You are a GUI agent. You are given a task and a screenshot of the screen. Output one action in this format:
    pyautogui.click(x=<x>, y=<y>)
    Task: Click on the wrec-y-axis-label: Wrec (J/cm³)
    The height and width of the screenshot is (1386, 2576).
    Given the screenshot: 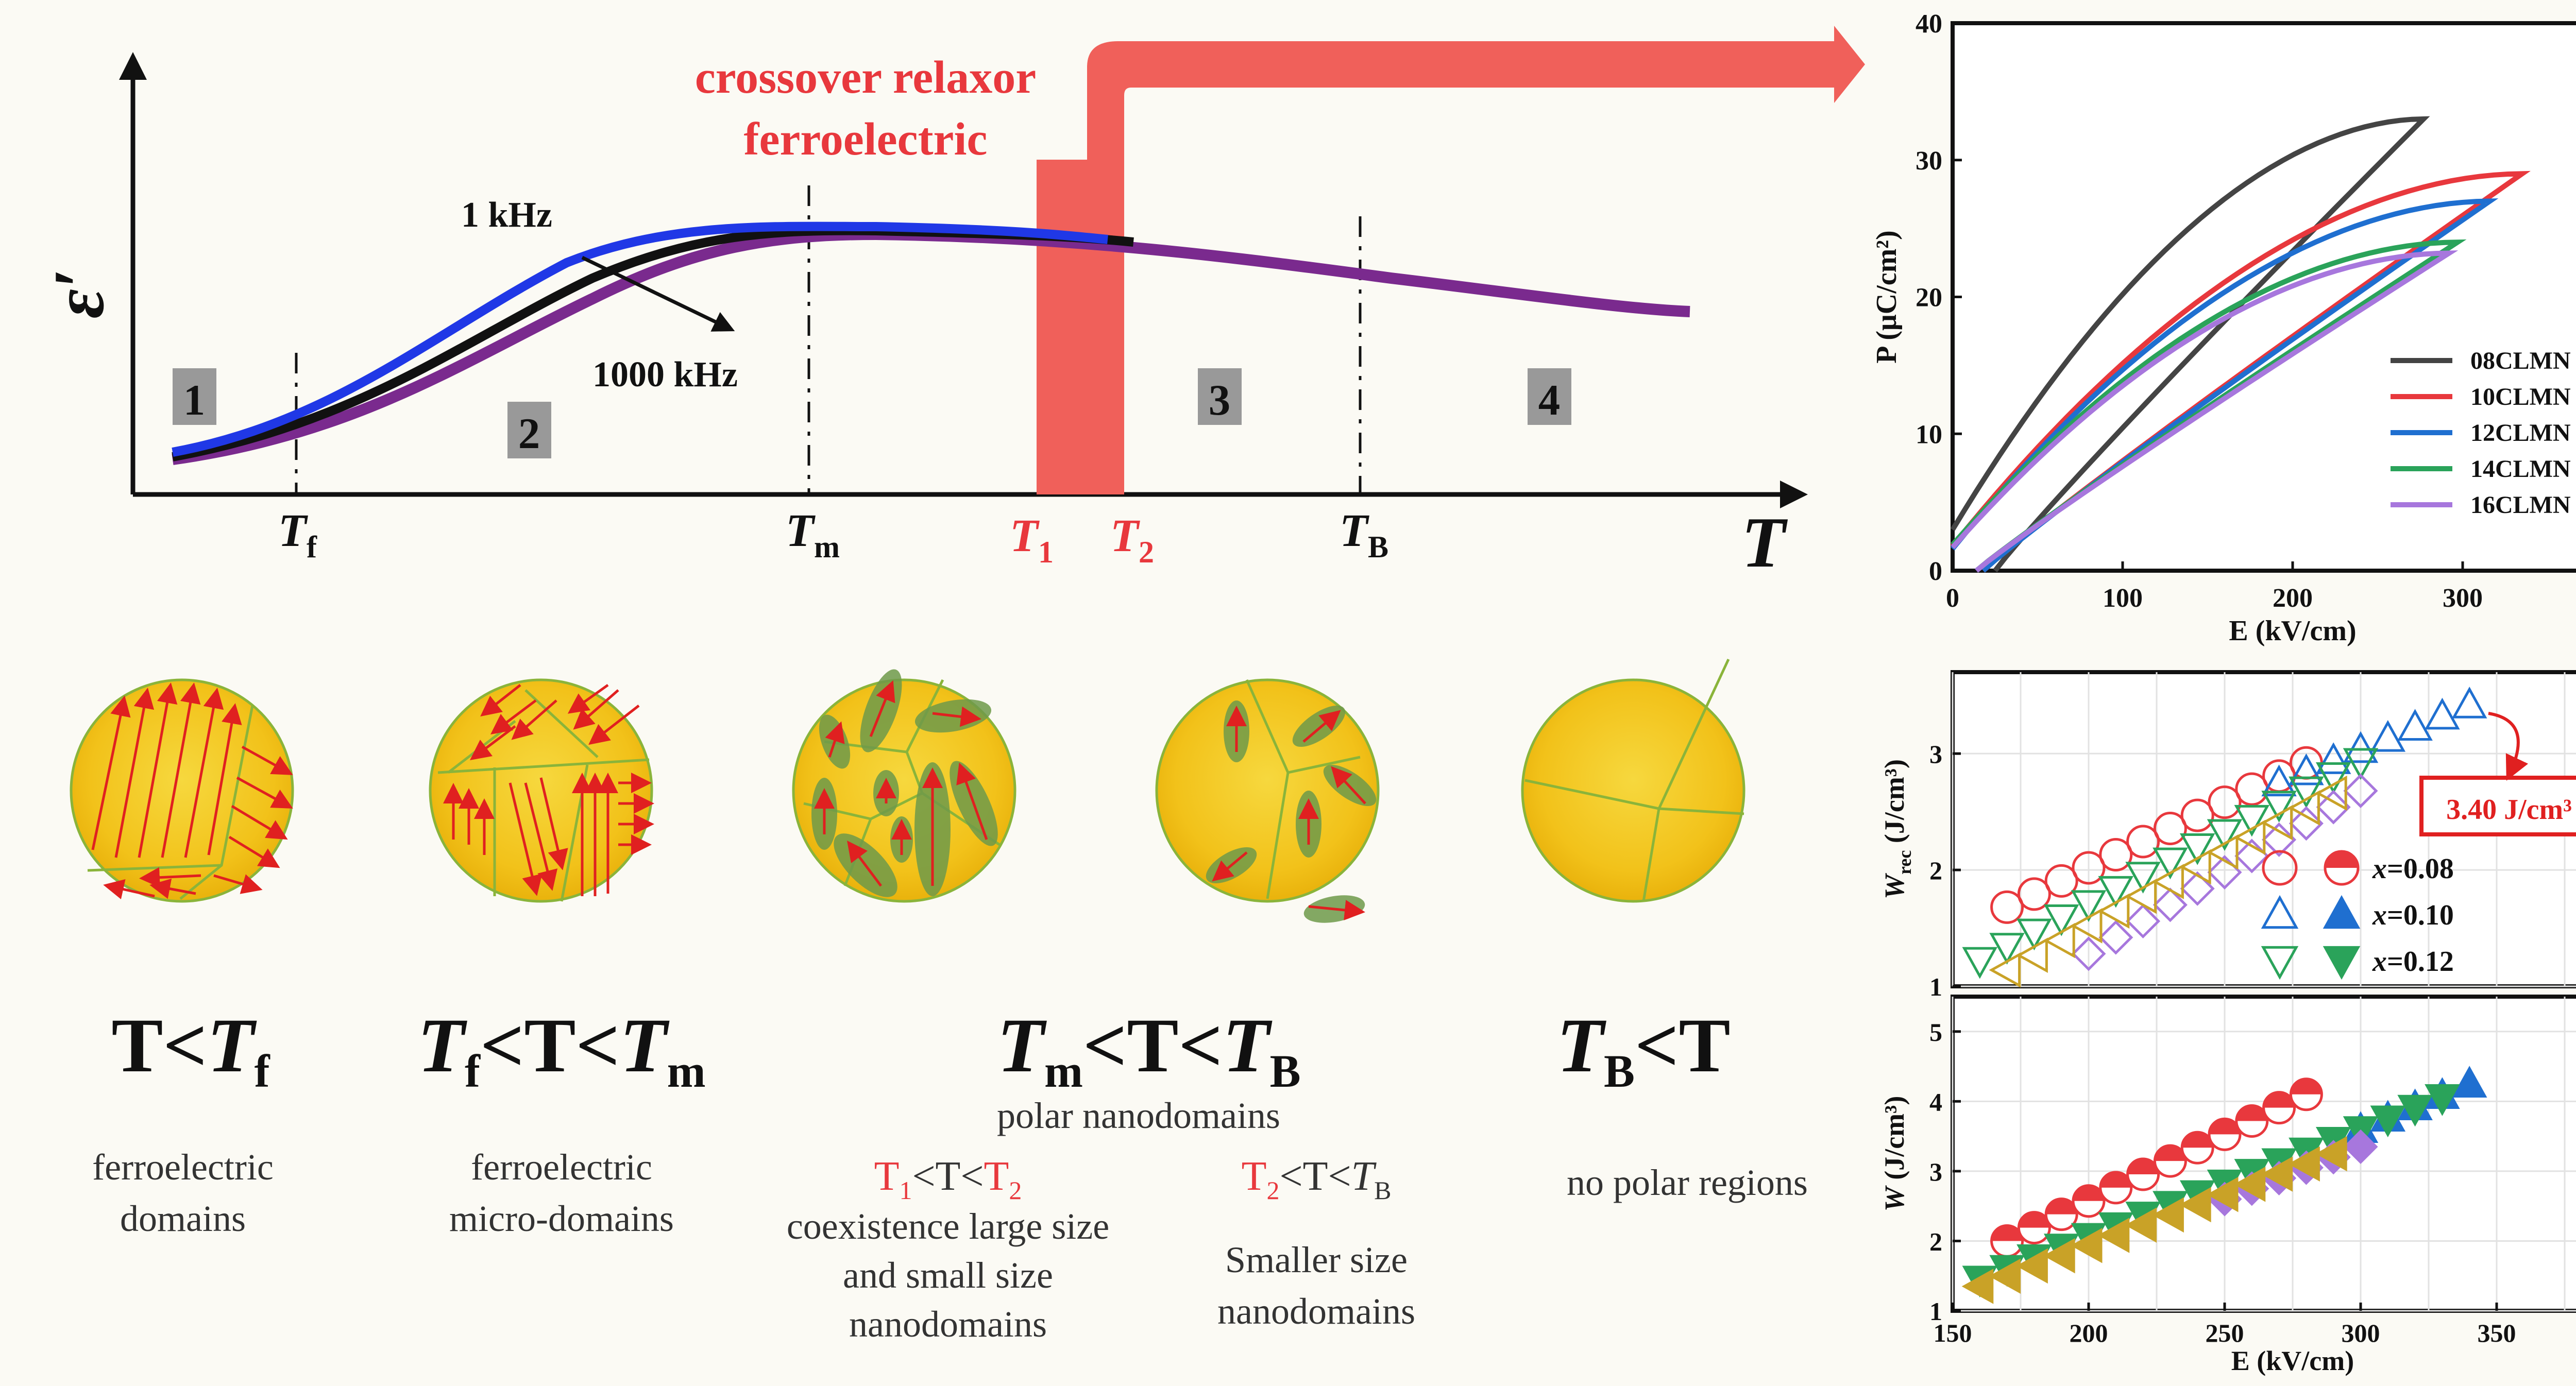 What is the action you would take?
    pyautogui.click(x=1897, y=829)
    